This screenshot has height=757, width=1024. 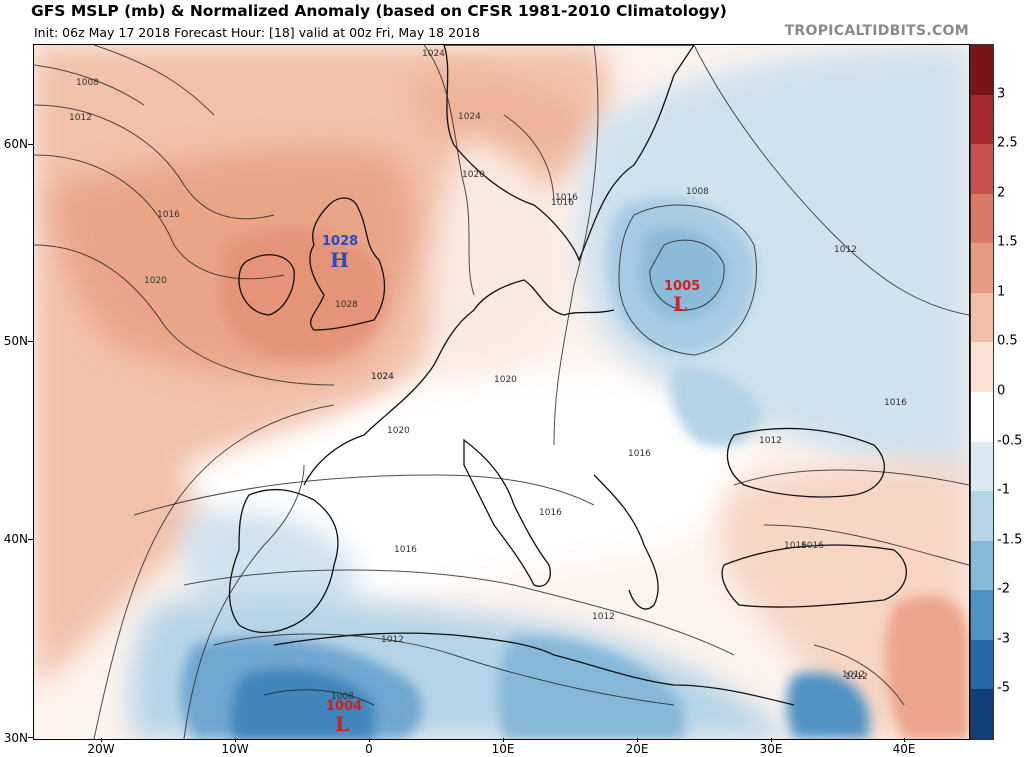 What do you see at coordinates (1001, 391) in the screenshot?
I see `colorbar-label: 0` at bounding box center [1001, 391].